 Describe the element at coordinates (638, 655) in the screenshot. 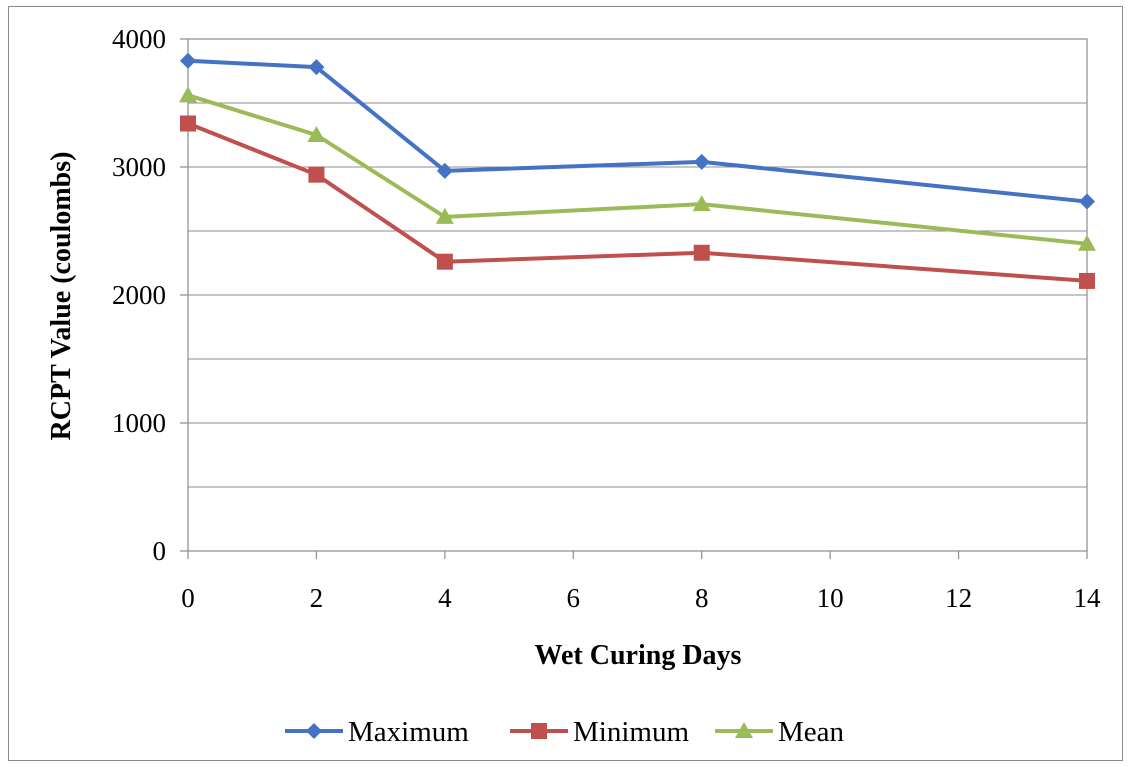

I see `x-axis-title: Wet Curing Days` at that location.